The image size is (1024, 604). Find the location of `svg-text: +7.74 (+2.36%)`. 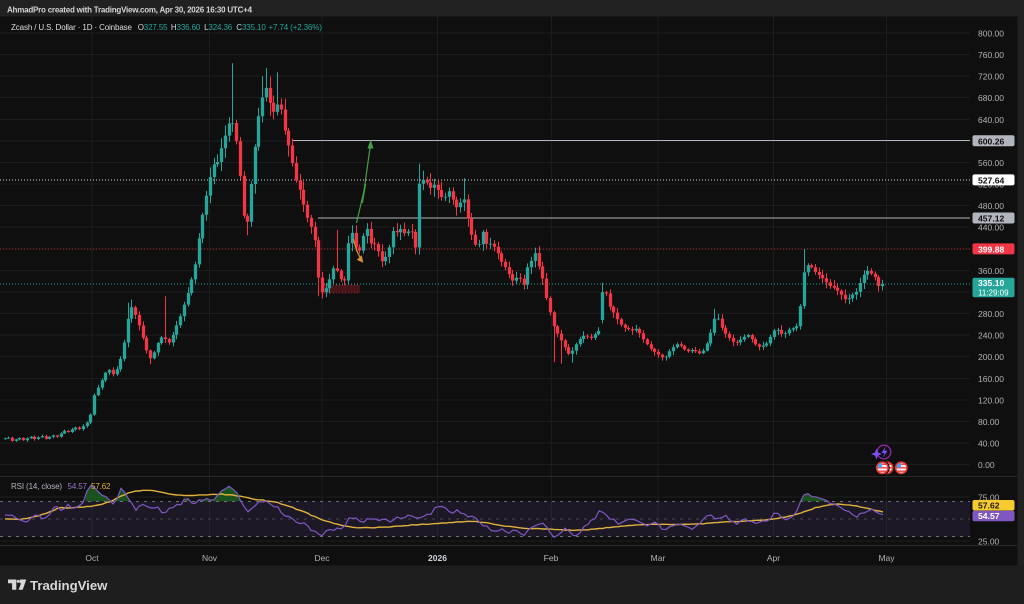

svg-text: +7.74 (+2.36%) is located at coordinates (296, 27).